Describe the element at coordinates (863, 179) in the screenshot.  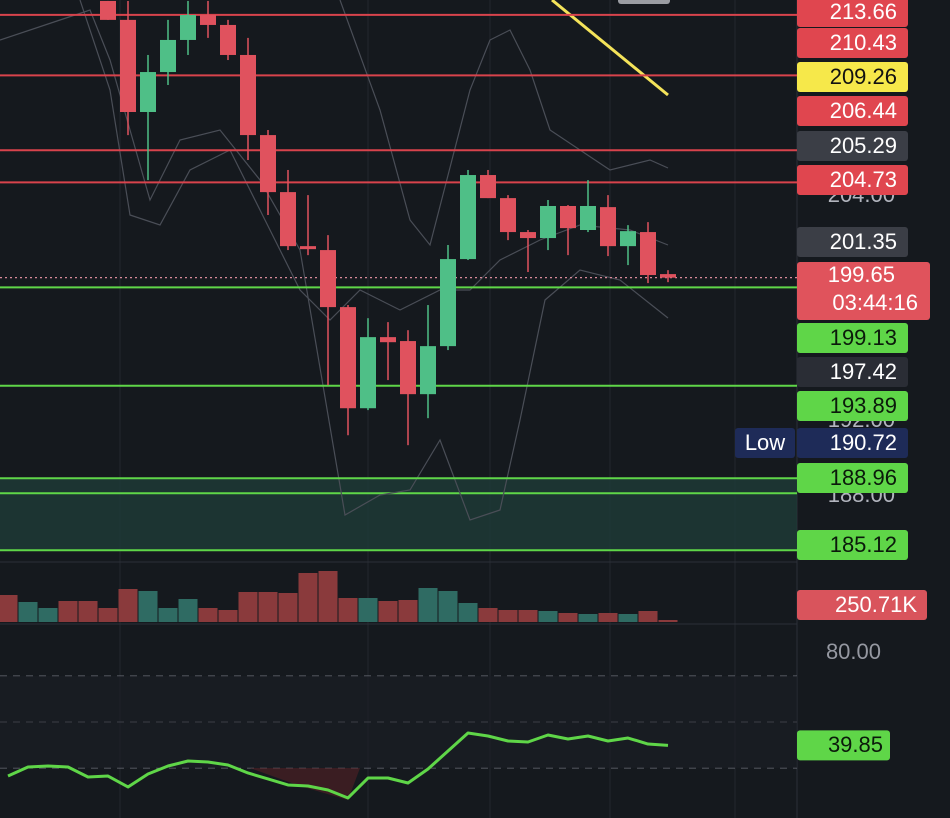
I see `price-label: 204.73` at that location.